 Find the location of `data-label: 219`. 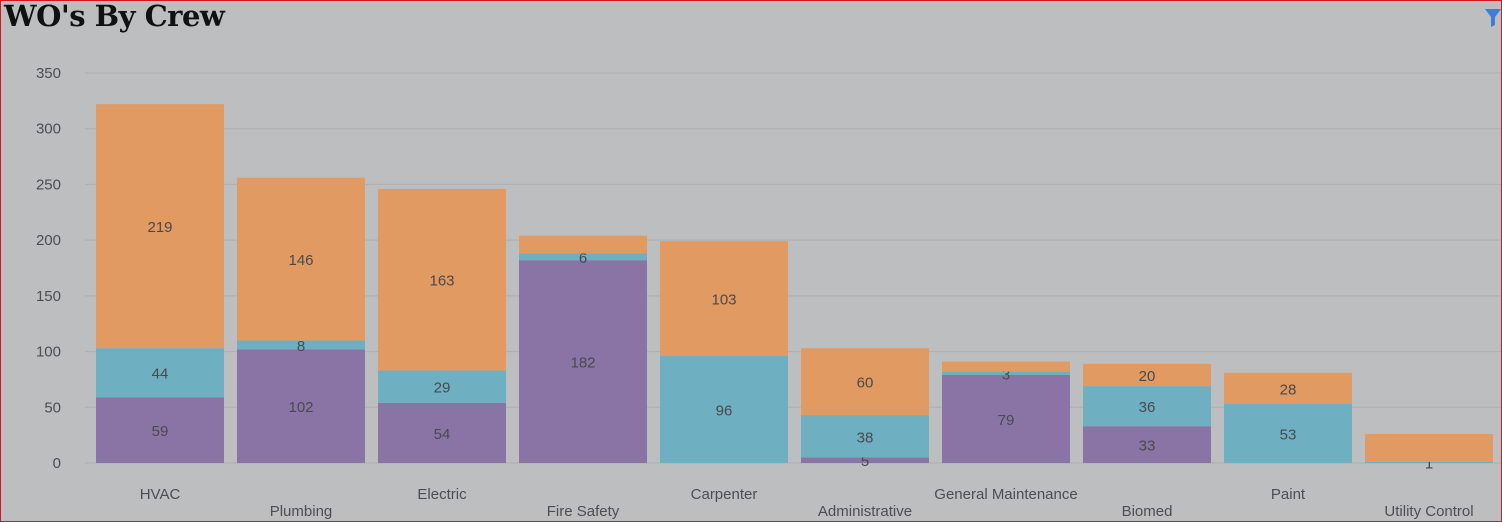

data-label: 219 is located at coordinates (159, 227).